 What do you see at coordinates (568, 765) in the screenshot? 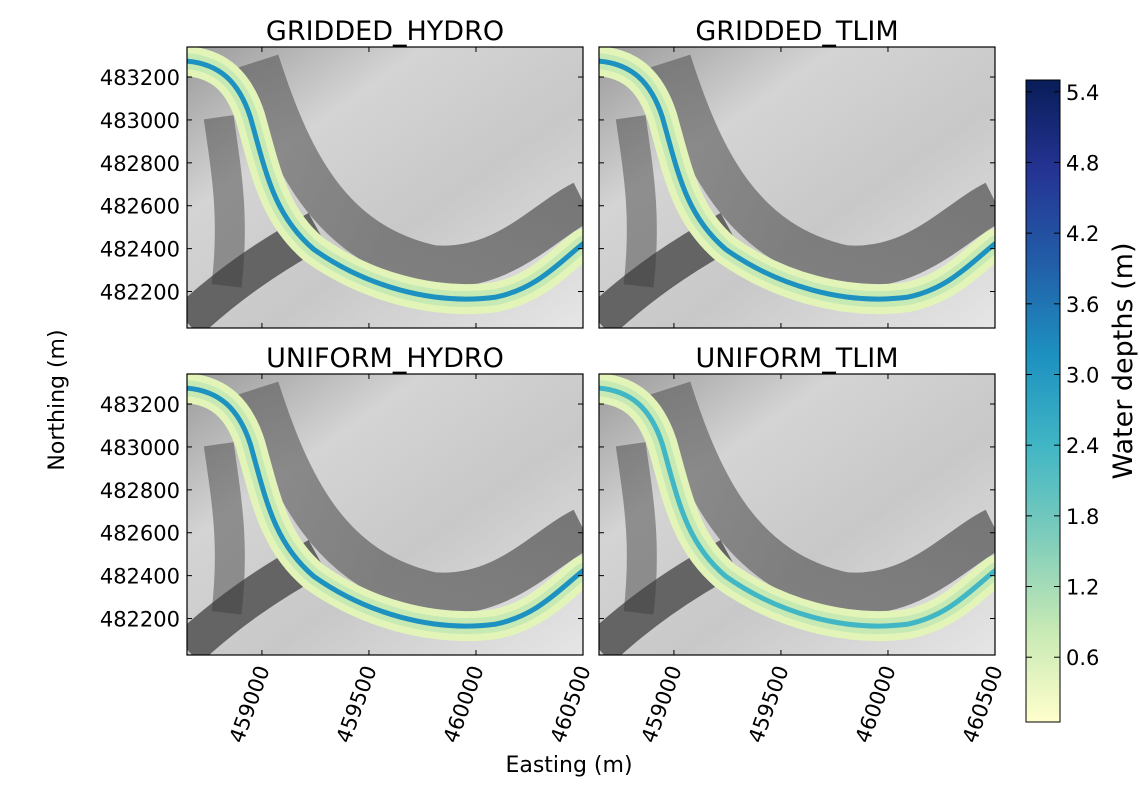
I see `x-axis-label: Easting (m)` at bounding box center [568, 765].